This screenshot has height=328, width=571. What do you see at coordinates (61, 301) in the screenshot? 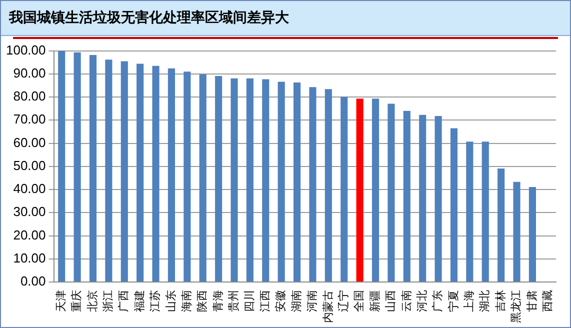
I see `x-tick-label: 天津` at bounding box center [61, 301].